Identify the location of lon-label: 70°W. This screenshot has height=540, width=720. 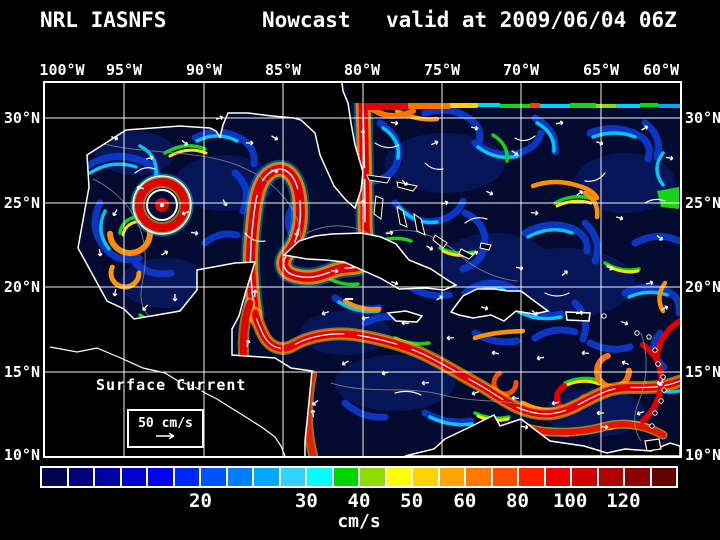
(521, 70).